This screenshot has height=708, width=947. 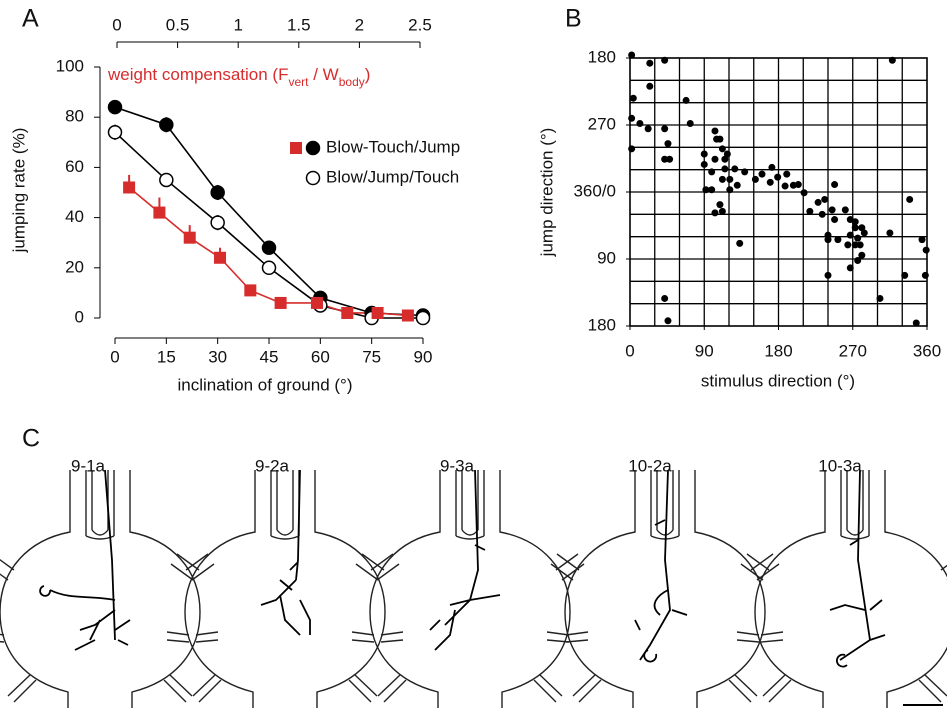 What do you see at coordinates (650, 465) in the screenshot?
I see `neuron-label: 10-2a` at bounding box center [650, 465].